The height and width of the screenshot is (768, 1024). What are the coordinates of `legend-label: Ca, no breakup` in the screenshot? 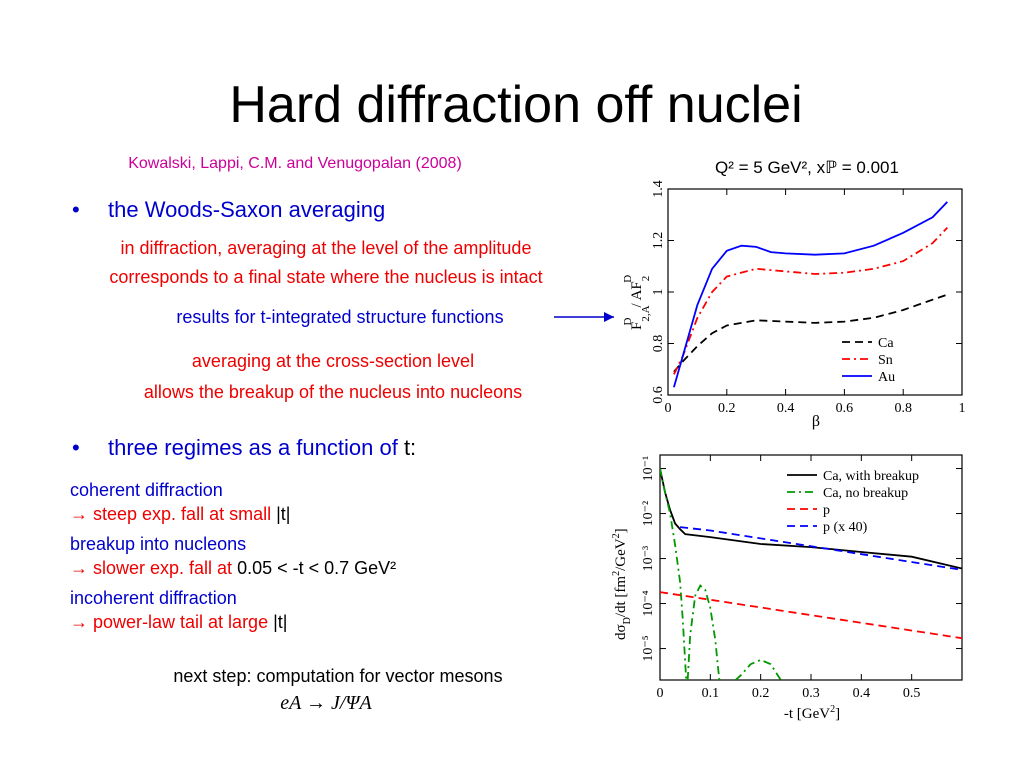 It's located at (865, 493).